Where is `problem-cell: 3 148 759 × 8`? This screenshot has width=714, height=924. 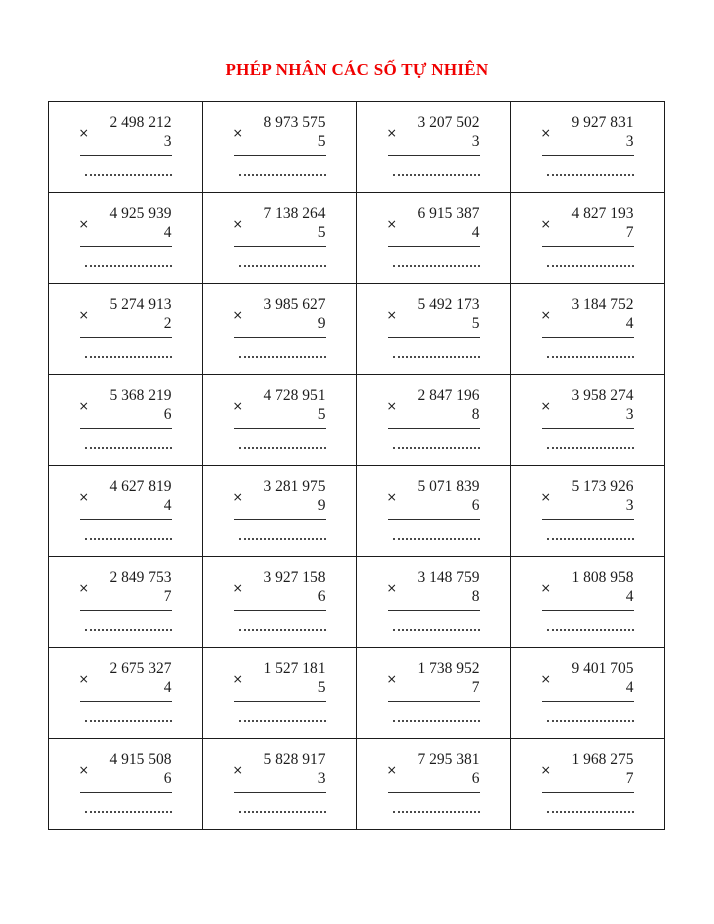 problem-cell: 3 148 759 × 8 is located at coordinates (433, 602).